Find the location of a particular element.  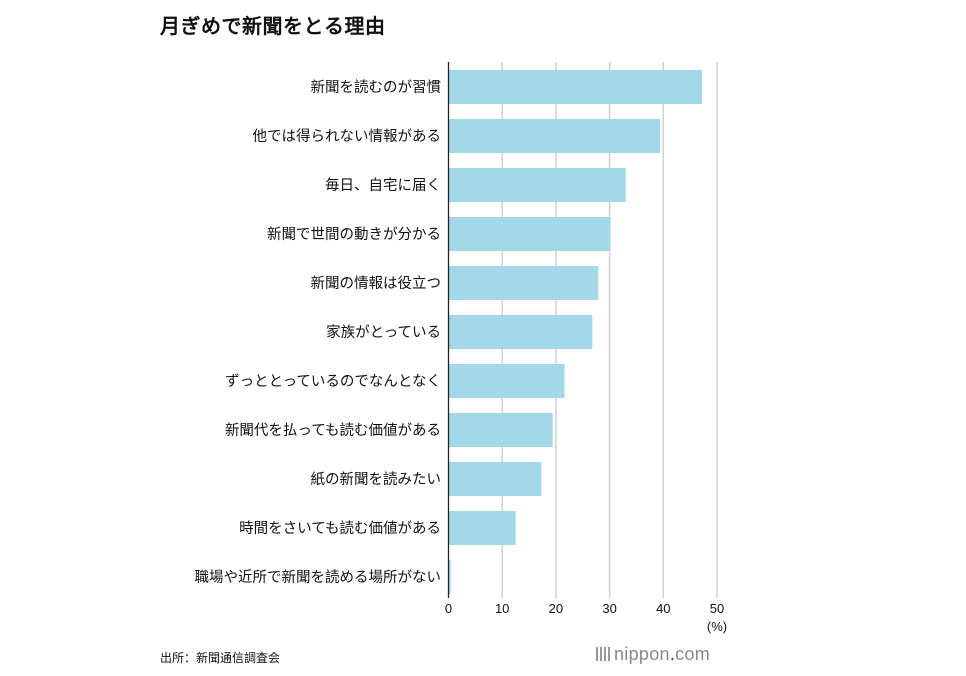

x-axis-label: (%) is located at coordinates (717, 626).